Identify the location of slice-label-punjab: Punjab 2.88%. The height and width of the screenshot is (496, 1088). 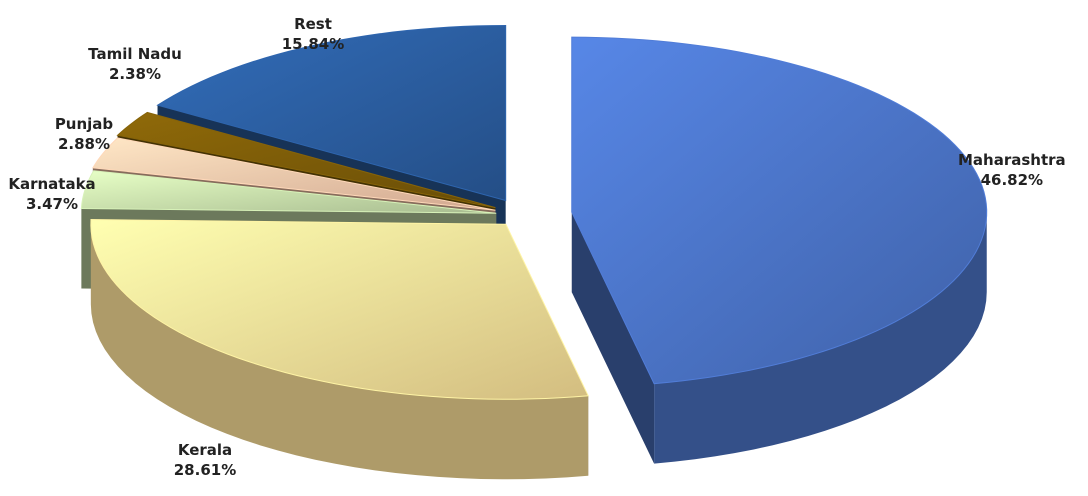
(84, 134).